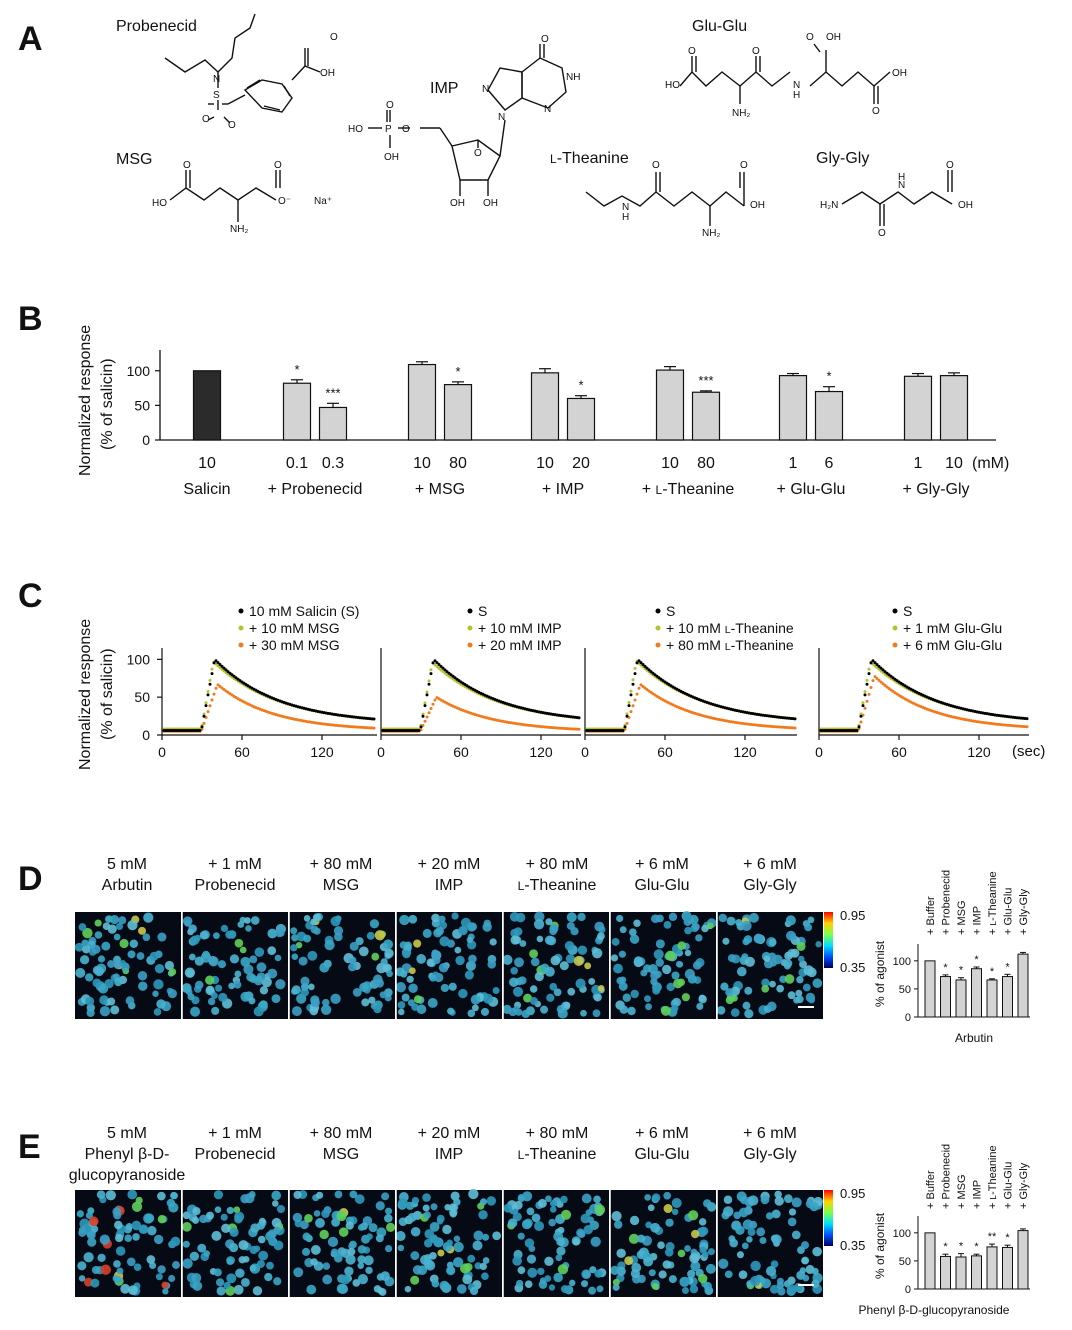 Image resolution: width=1072 pixels, height=1330 pixels. I want to click on svg-text: HO, so click(159, 203).